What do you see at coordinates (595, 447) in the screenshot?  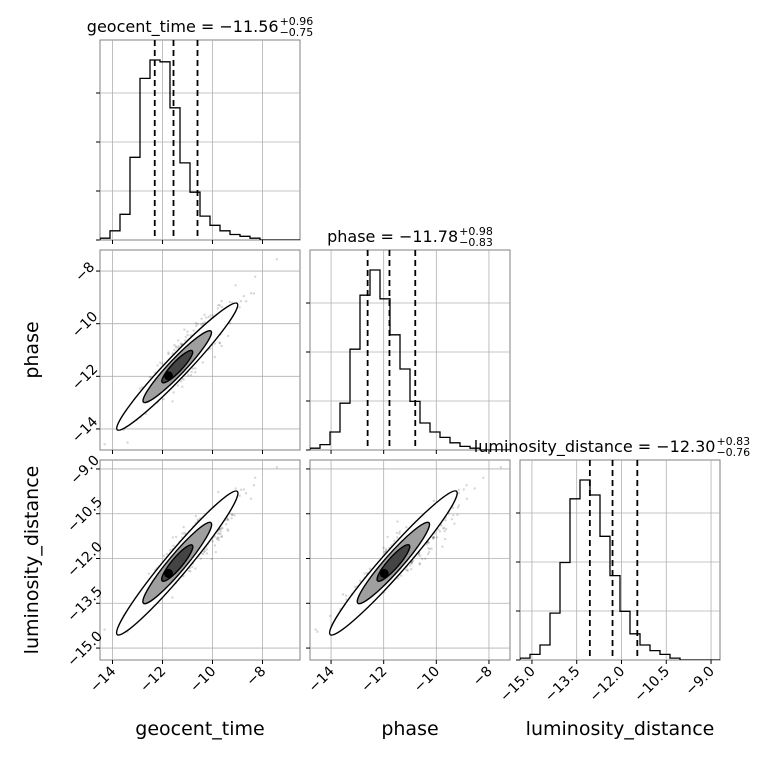 I see `title-value: luminosity_distance = −12.30` at bounding box center [595, 447].